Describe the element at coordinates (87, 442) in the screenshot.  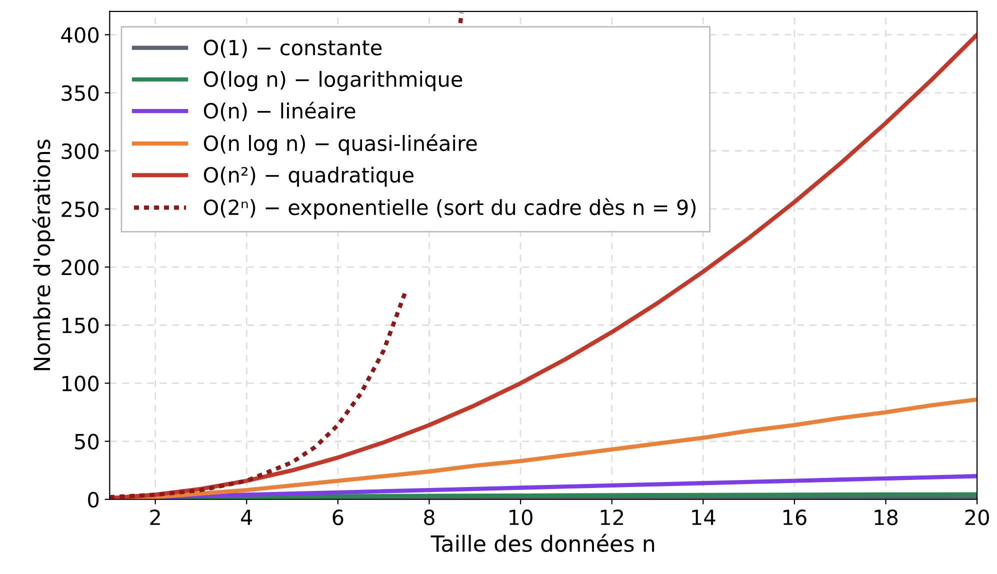
I see `y-tick-label: 50` at that location.